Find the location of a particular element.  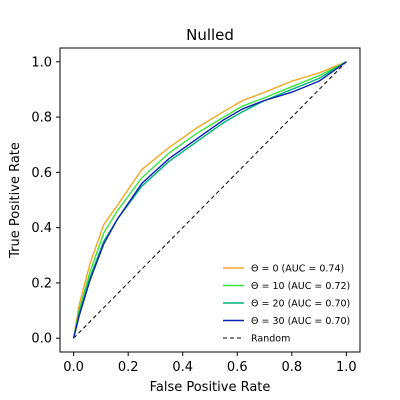

y-tick-label: 0.6 is located at coordinates (41, 173).